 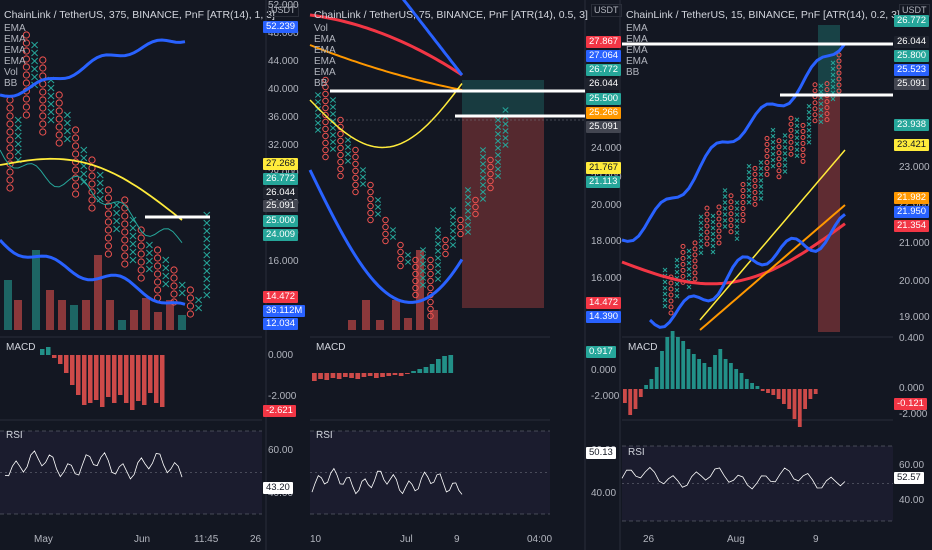 What do you see at coordinates (912, 42) in the screenshot?
I see `price-tag: 26.044` at bounding box center [912, 42].